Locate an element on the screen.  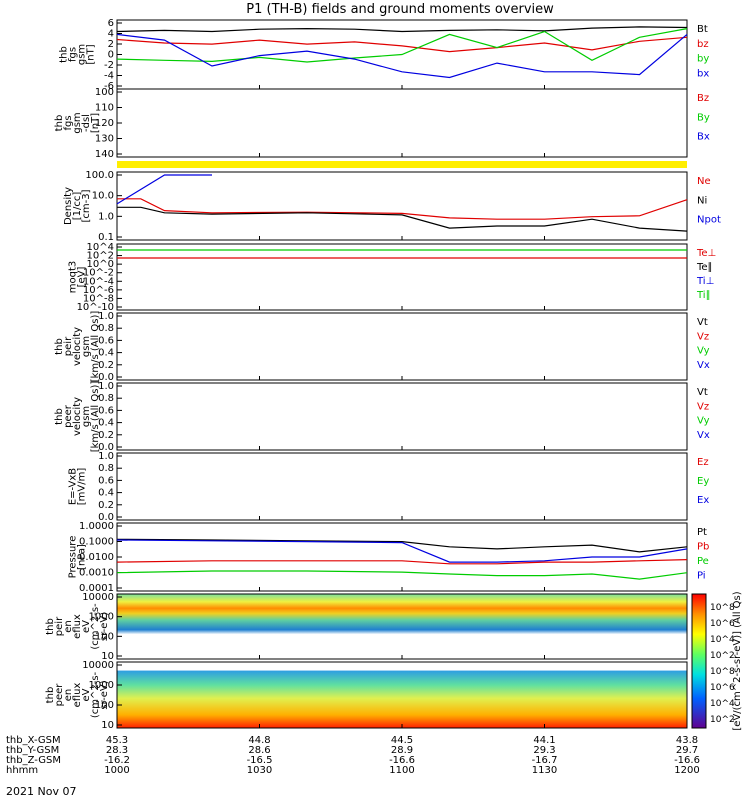
colorbar-tick: 10^8 is located at coordinates (722, 672).